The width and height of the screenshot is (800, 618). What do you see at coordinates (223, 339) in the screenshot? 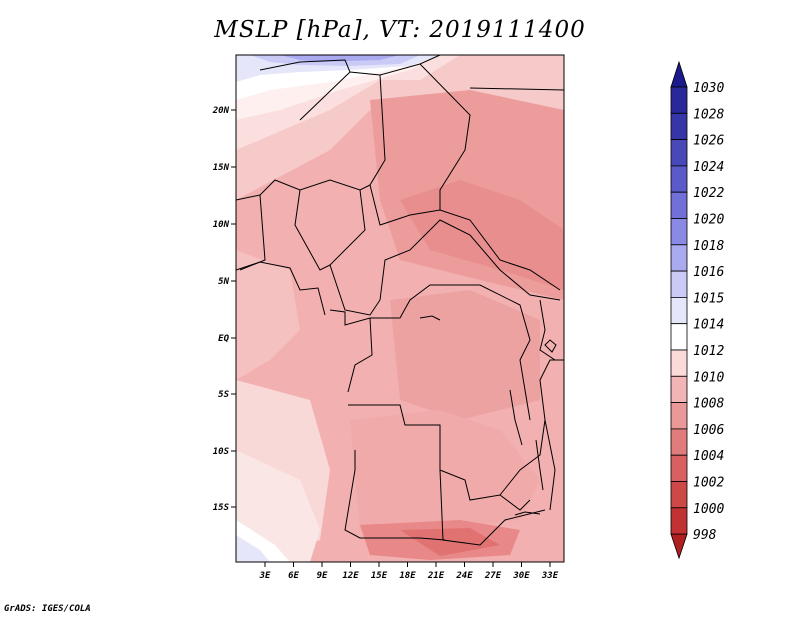
I see `lat-tick-label: EQ` at bounding box center [223, 339].